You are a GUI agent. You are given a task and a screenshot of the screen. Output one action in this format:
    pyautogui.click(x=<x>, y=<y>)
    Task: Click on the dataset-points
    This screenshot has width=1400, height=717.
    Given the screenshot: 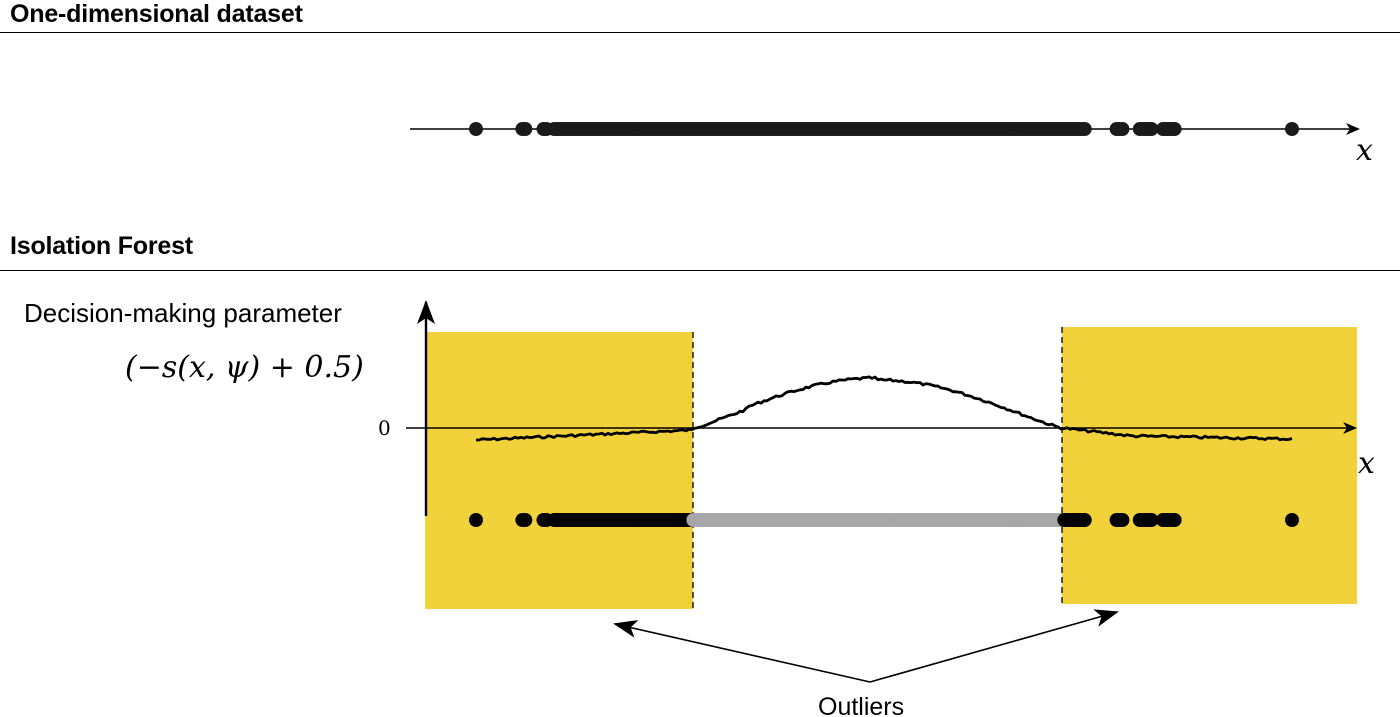 What is the action you would take?
    pyautogui.click(x=884, y=129)
    